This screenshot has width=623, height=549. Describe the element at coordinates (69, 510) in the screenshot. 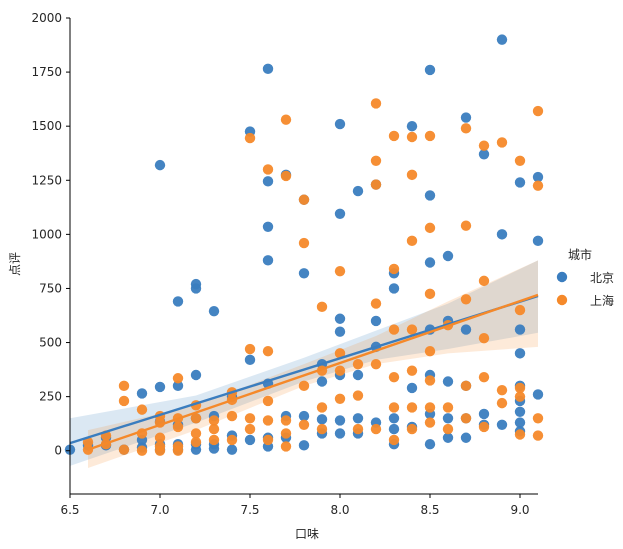

I see `x-tick-label: 6.5` at that location.